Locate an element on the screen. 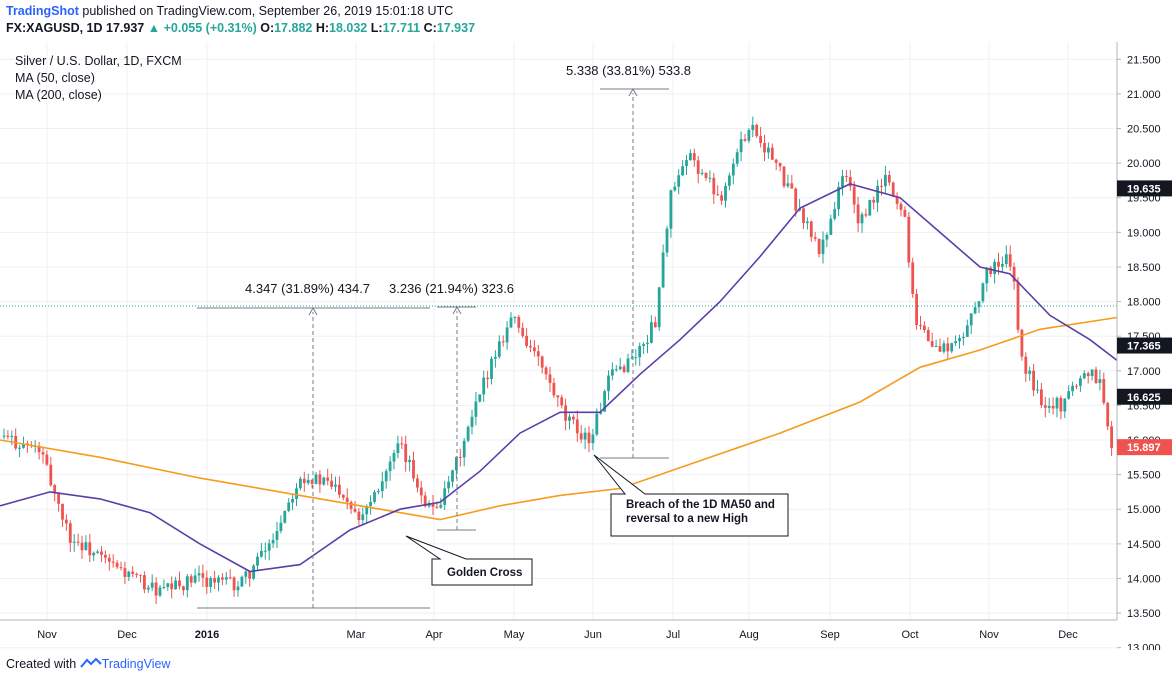  y-tick-label: 15.500 is located at coordinates (1144, 476).